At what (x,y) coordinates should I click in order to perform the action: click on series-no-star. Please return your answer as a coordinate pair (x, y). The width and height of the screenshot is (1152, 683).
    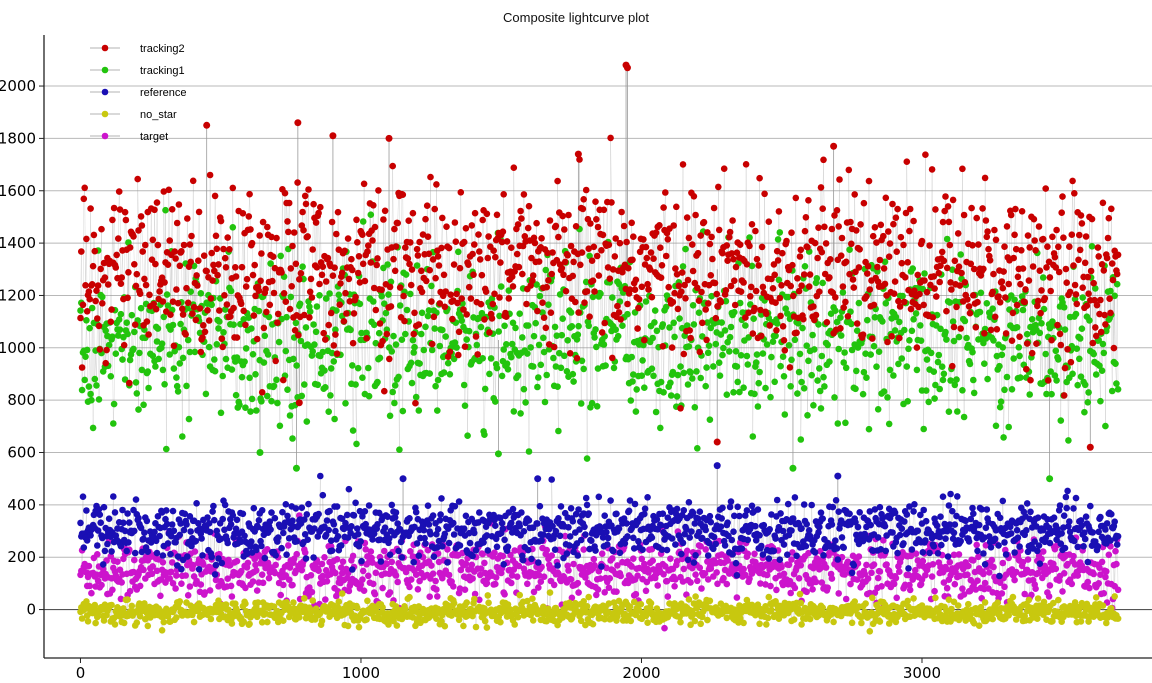
    Looking at the image, I should click on (599, 612).